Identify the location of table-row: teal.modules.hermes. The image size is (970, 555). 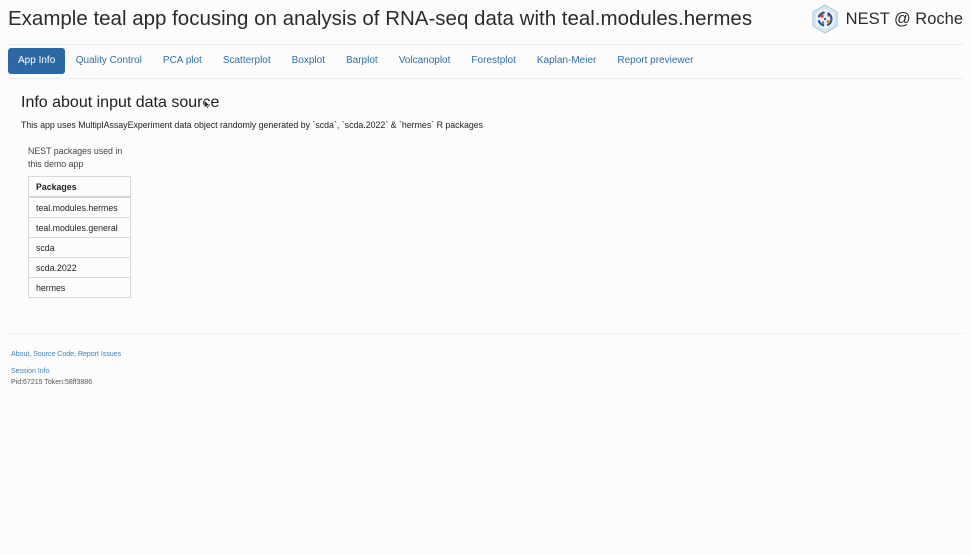
(79, 207).